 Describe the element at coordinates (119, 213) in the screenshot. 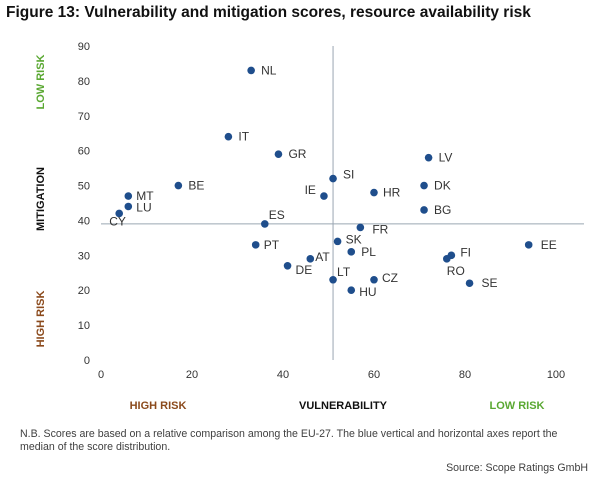

I see `point-cy` at that location.